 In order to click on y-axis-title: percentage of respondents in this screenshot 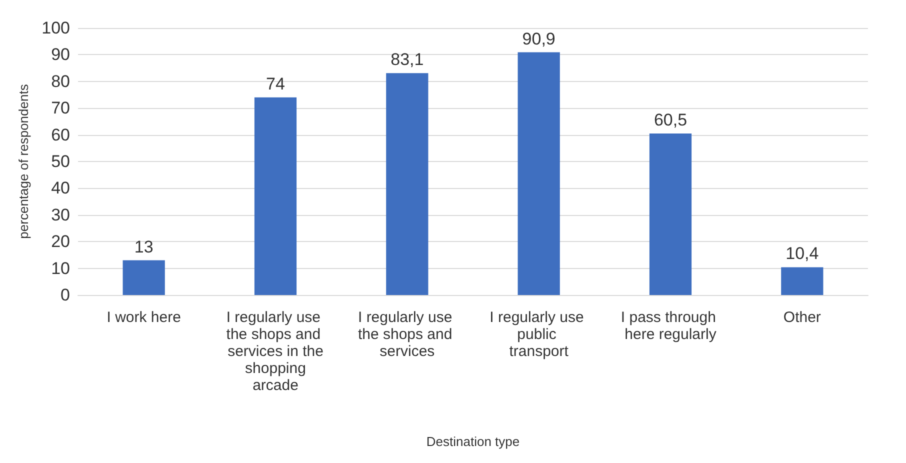, I will do `click(23, 161)`.